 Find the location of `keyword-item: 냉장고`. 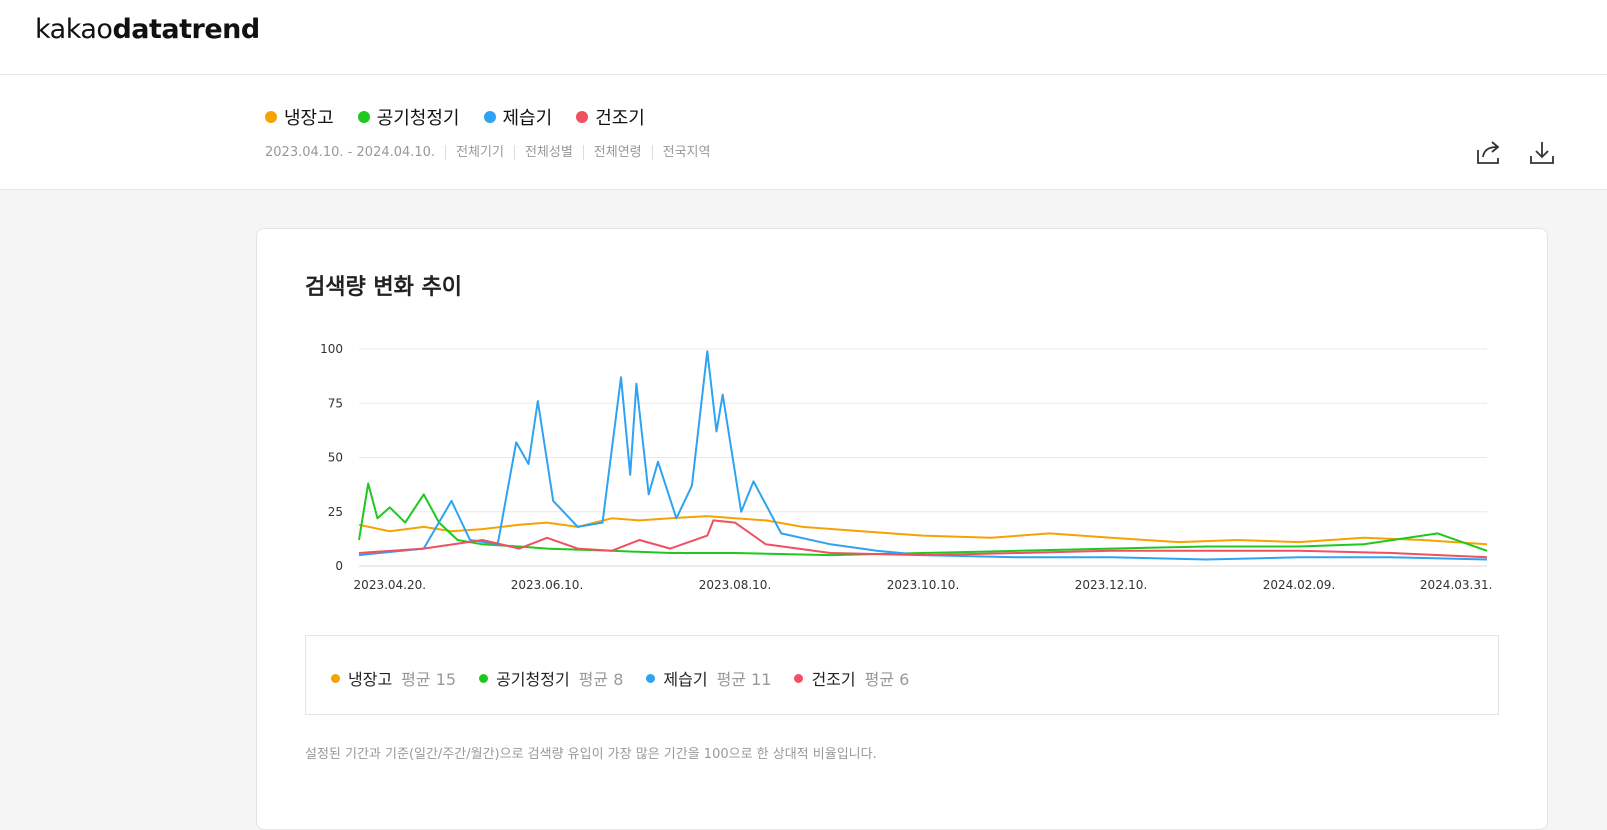

keyword-item: 냉장고 is located at coordinates (299, 117).